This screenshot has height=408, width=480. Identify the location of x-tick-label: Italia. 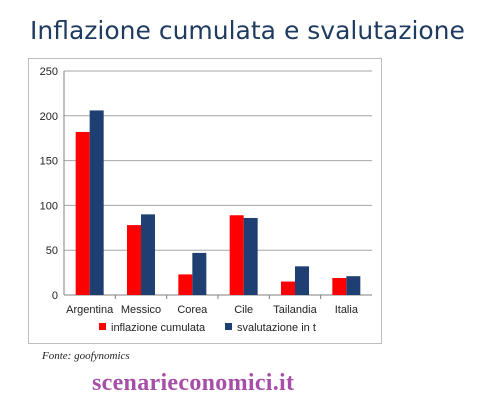
(347, 310).